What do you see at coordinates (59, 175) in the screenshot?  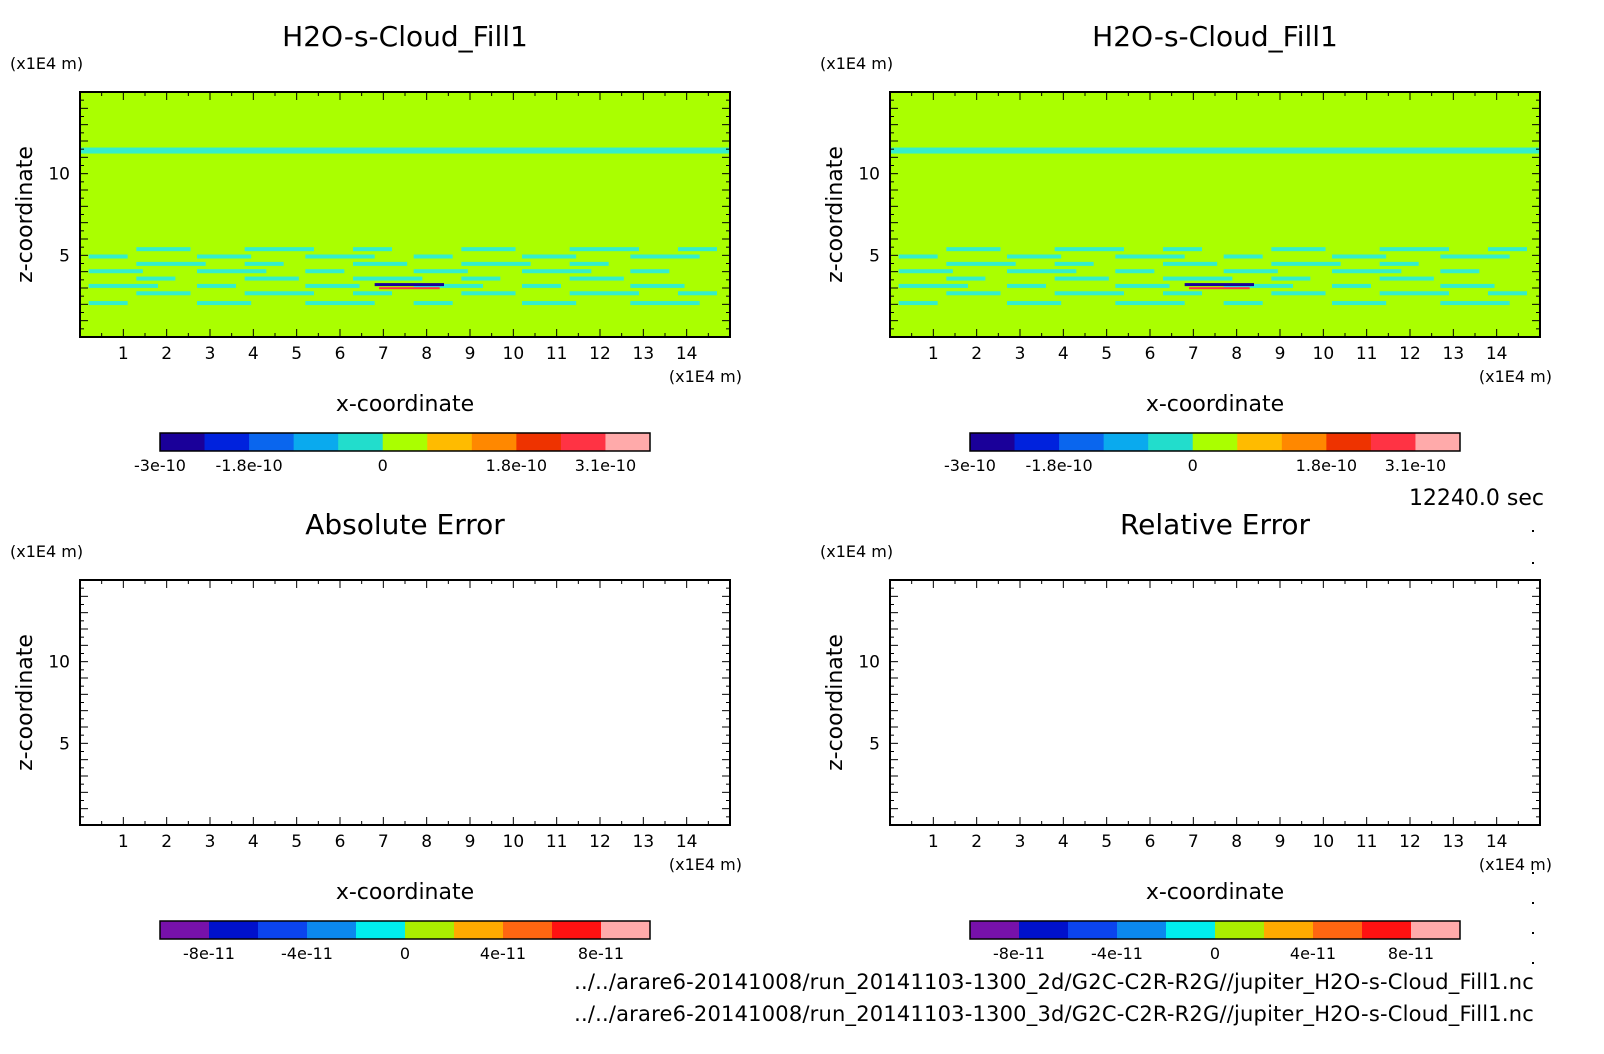 I see `y-tick-label: 10` at bounding box center [59, 175].